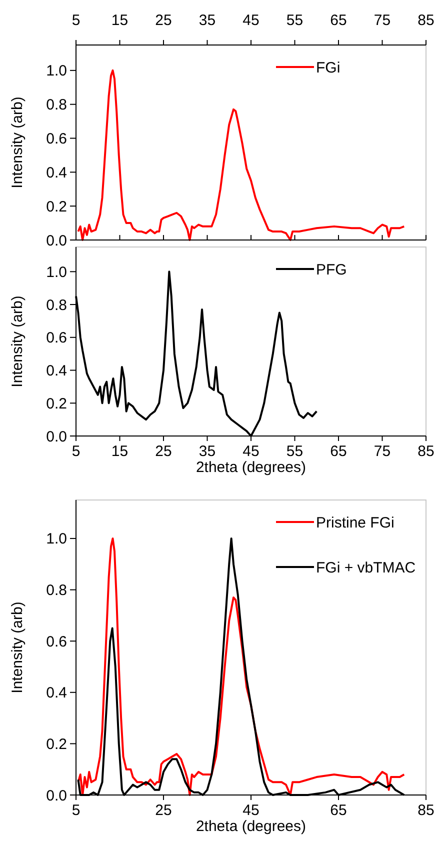 This screenshot has height=846, width=438. What do you see at coordinates (366, 567) in the screenshot?
I see `legend-label: FGi + vbTMAC` at bounding box center [366, 567].